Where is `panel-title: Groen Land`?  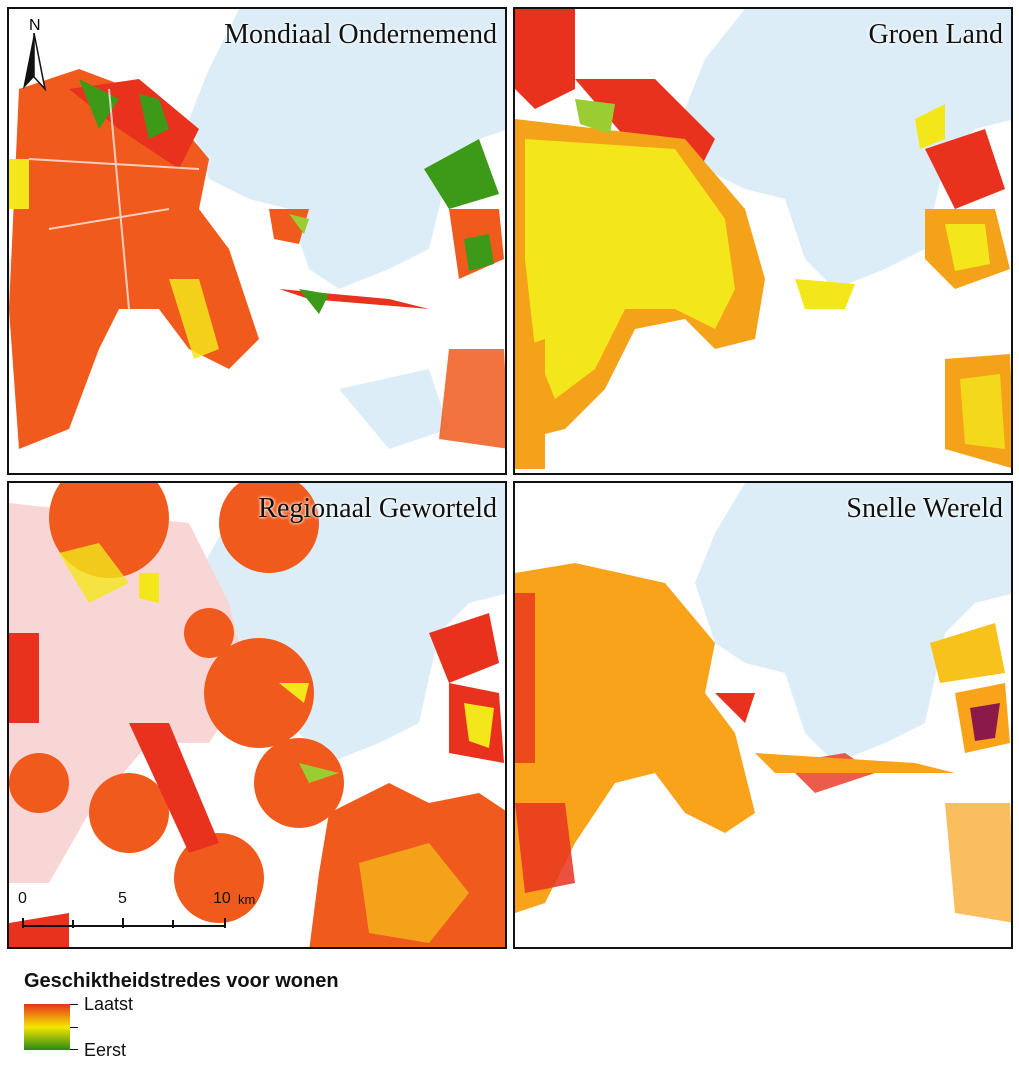
panel-title: Groen Land is located at coordinates (935, 34).